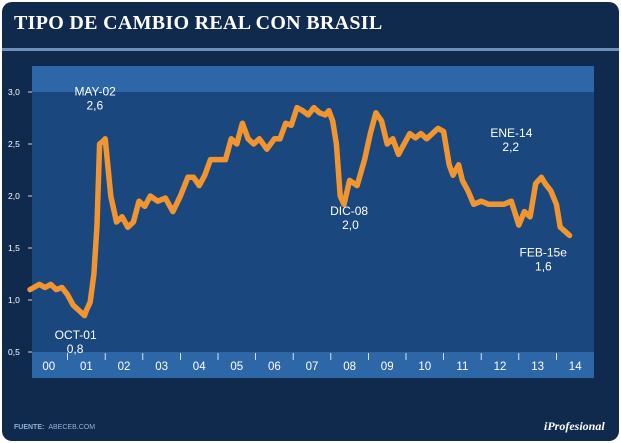 This screenshot has width=621, height=443. What do you see at coordinates (462, 367) in the screenshot?
I see `x-tick-label: 11` at bounding box center [462, 367].